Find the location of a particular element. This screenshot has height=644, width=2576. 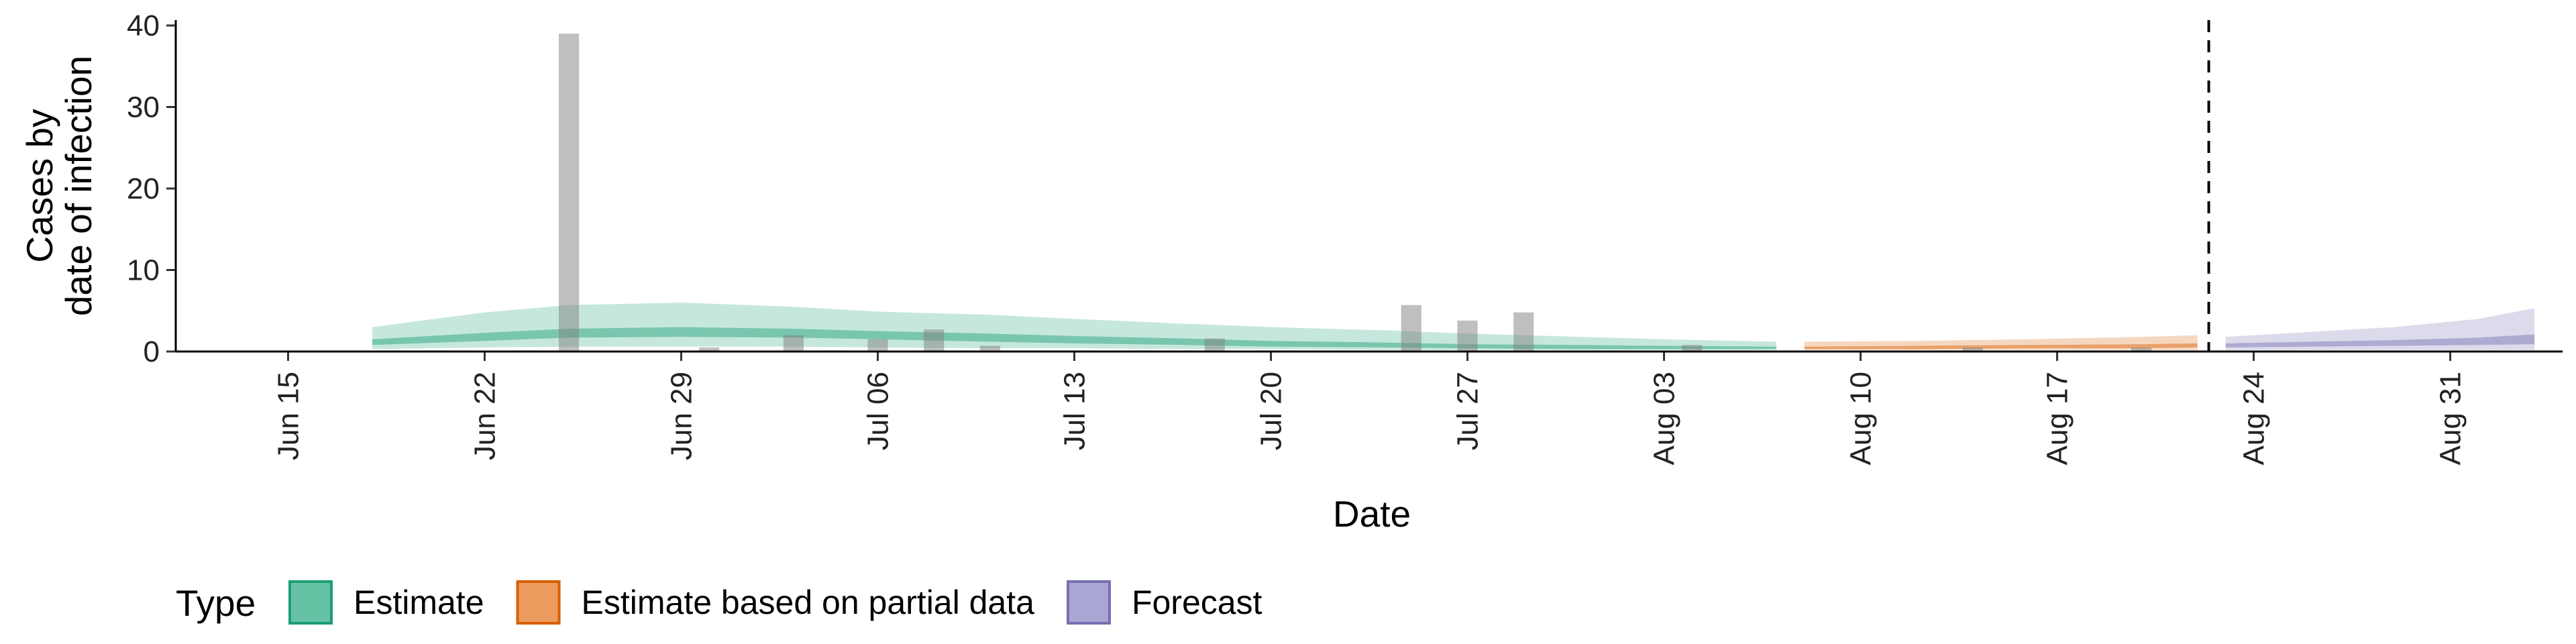

x-tick-label: Aug 31 is located at coordinates (2450, 418).